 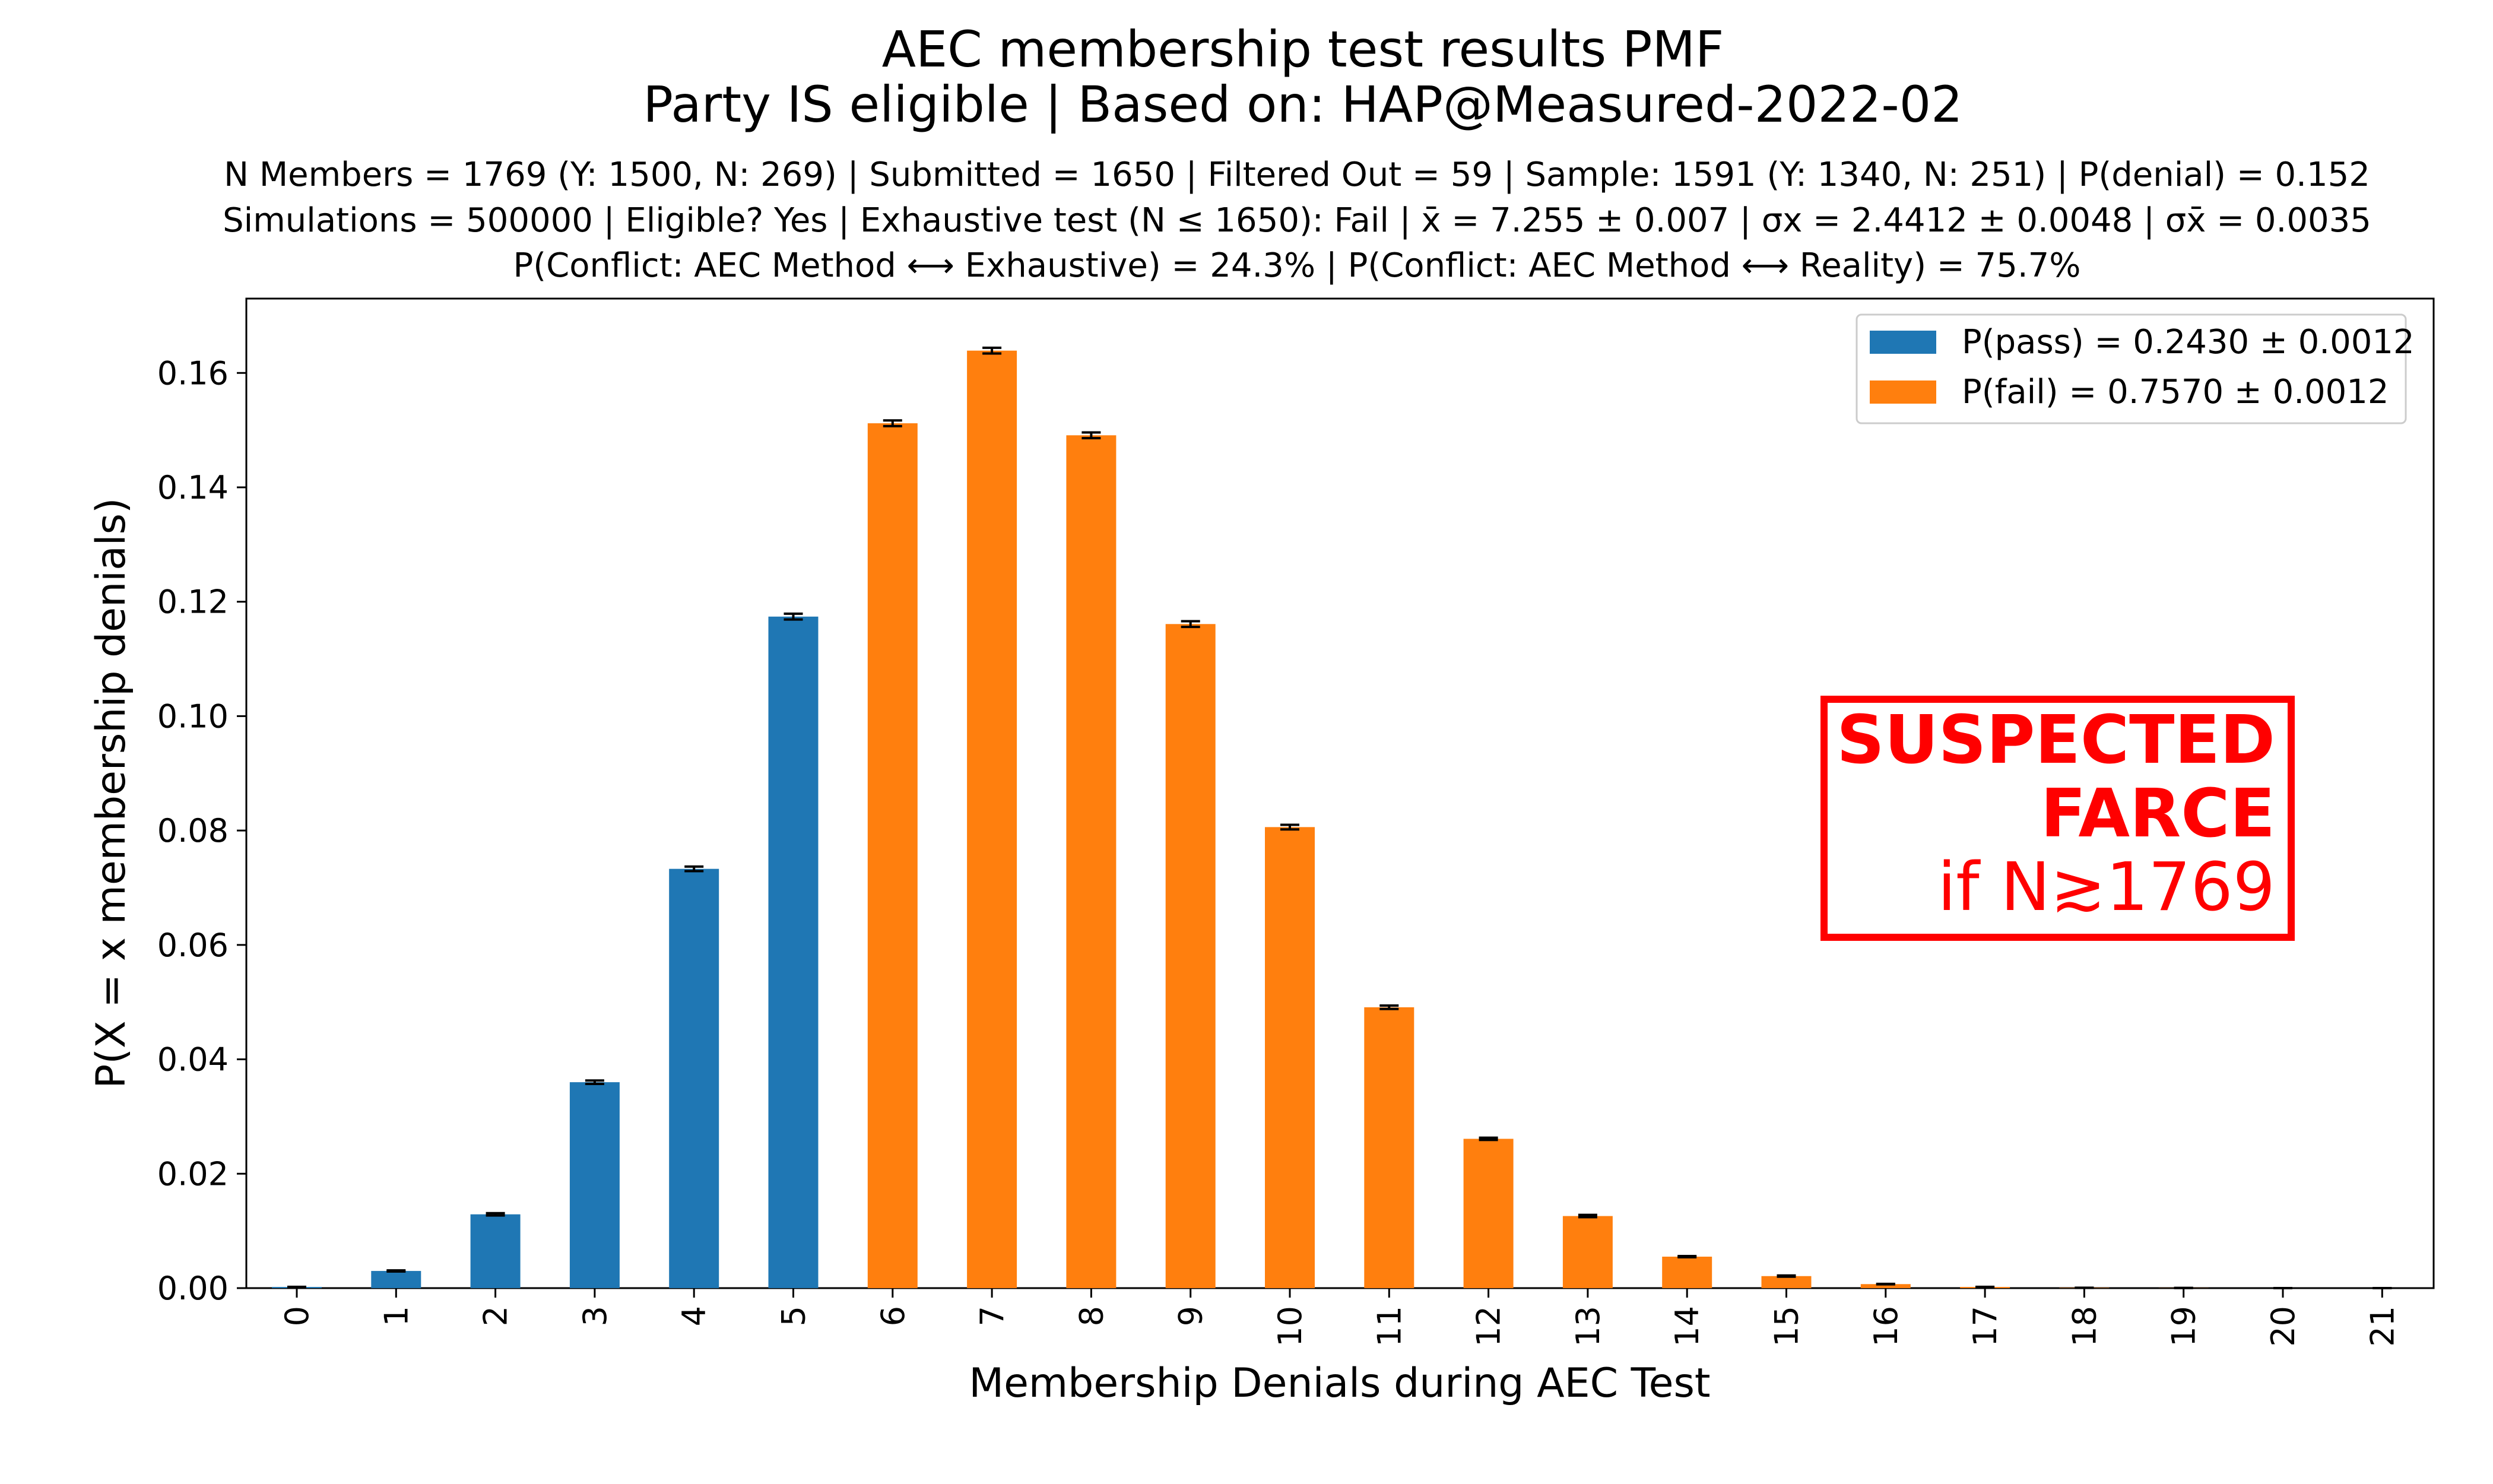 What do you see at coordinates (193, 1174) in the screenshot?
I see `y-tick-label: 0.02` at bounding box center [193, 1174].